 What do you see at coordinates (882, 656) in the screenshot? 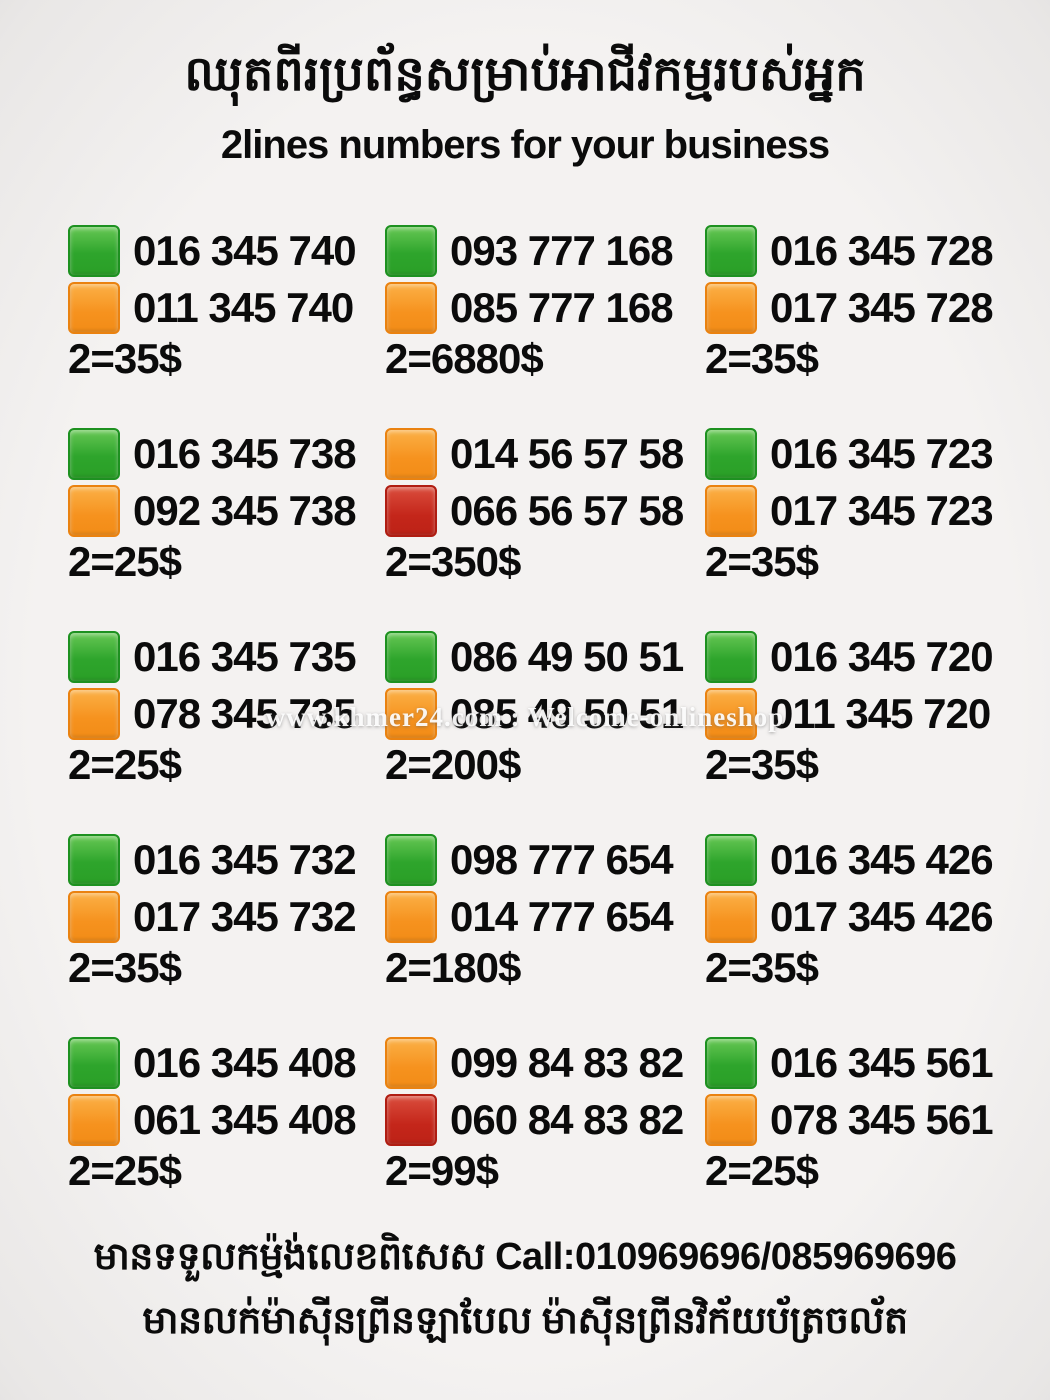
I see `phone-number: 016 345 720` at bounding box center [882, 656].